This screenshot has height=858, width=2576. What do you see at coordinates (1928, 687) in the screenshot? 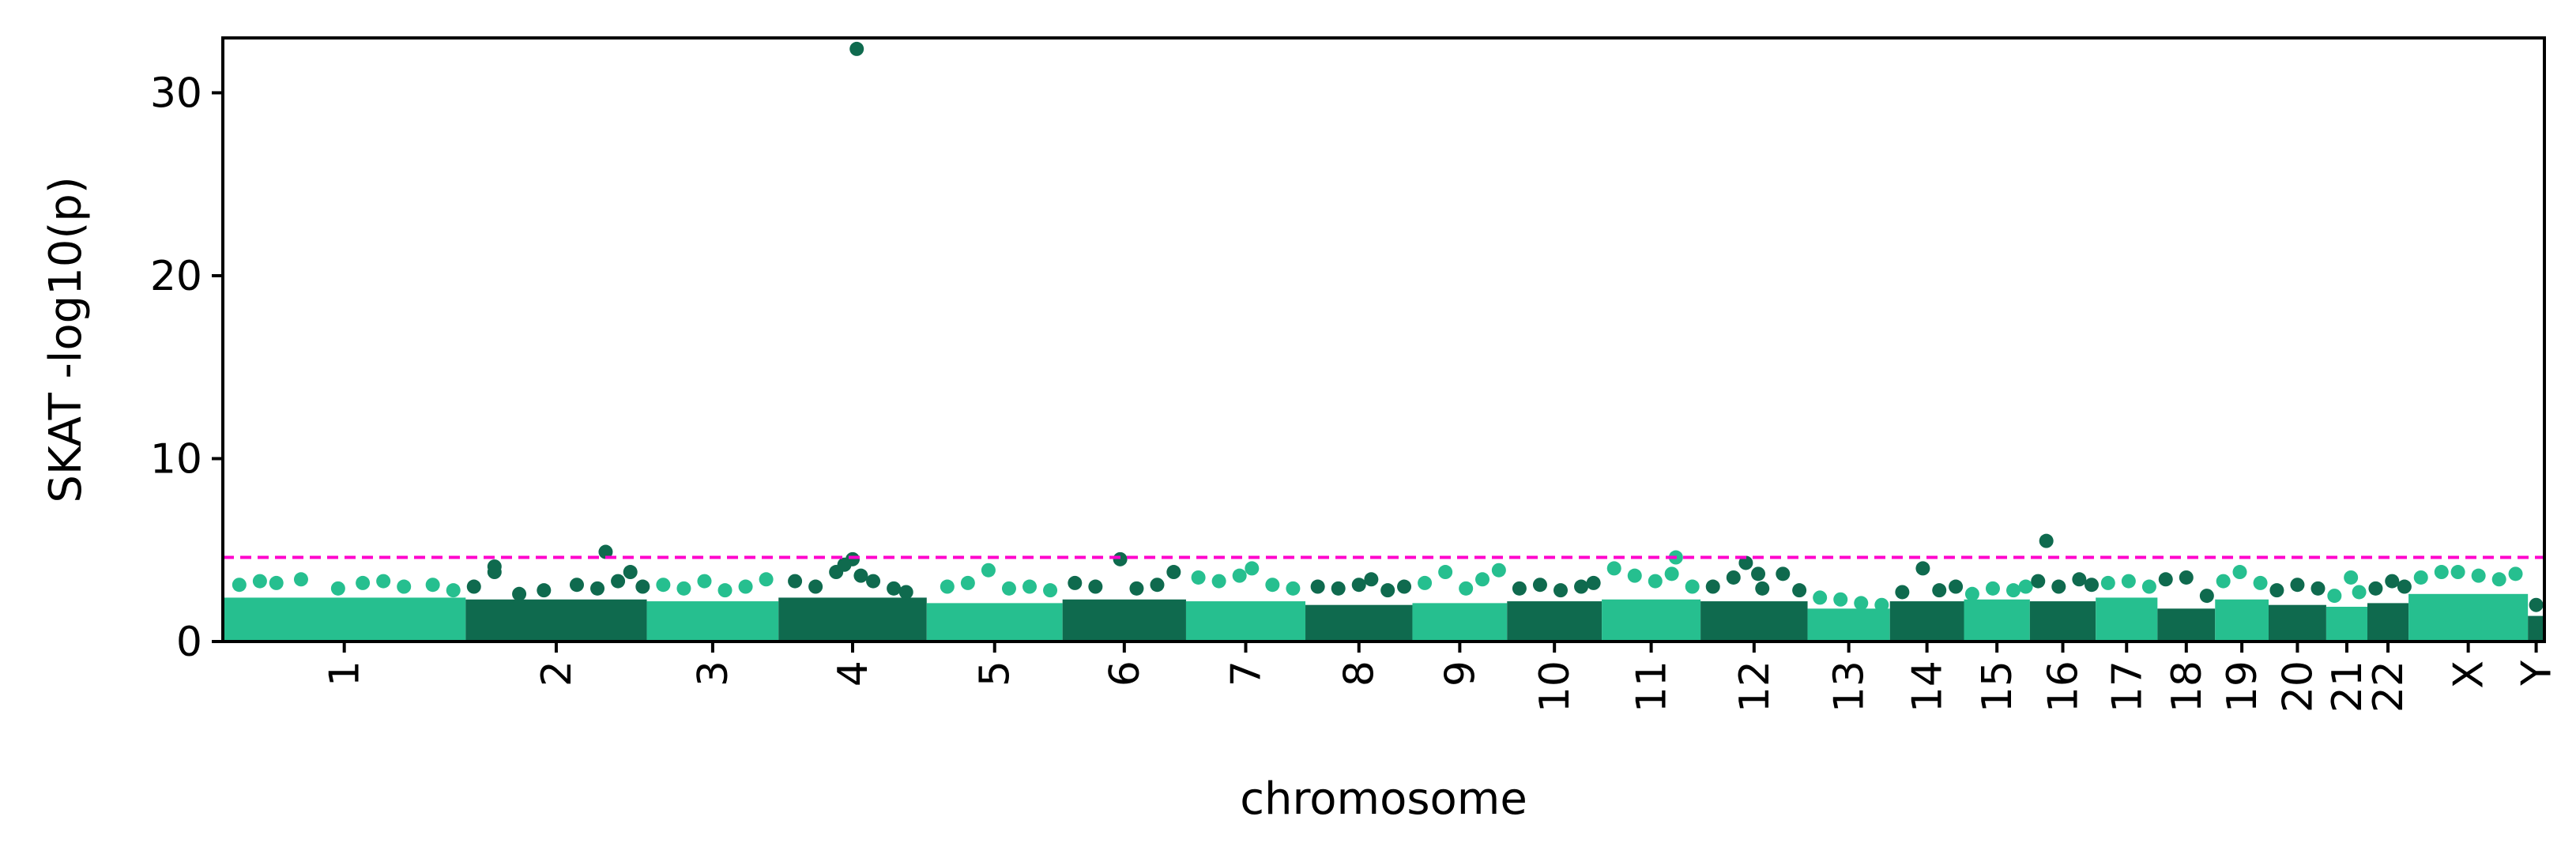
I see `x-tick-label-chr14: 14` at bounding box center [1928, 687].